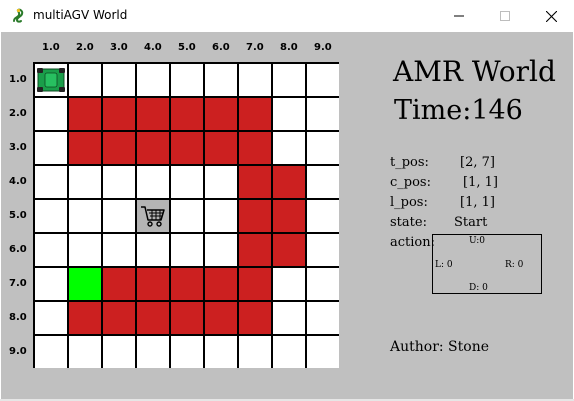 The width and height of the screenshot is (574, 401). Describe the element at coordinates (18, 181) in the screenshot. I see `row-label: 4.0` at that location.